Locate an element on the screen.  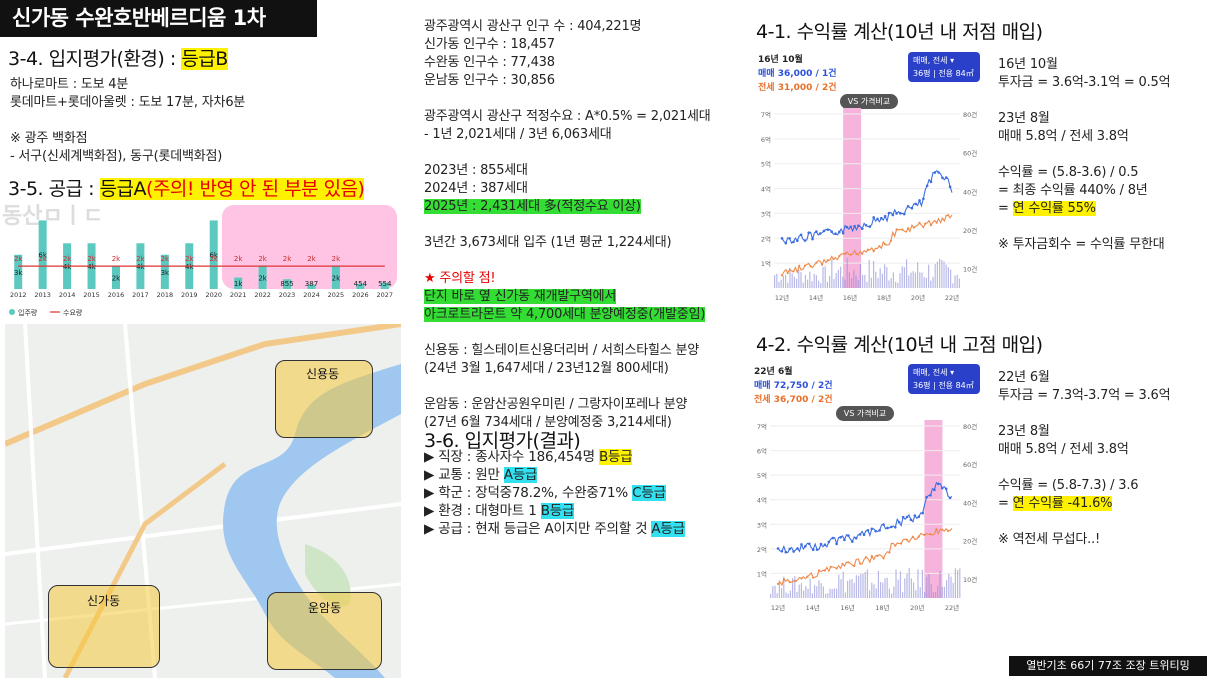
bar-label: 3k is located at coordinates (18, 273).